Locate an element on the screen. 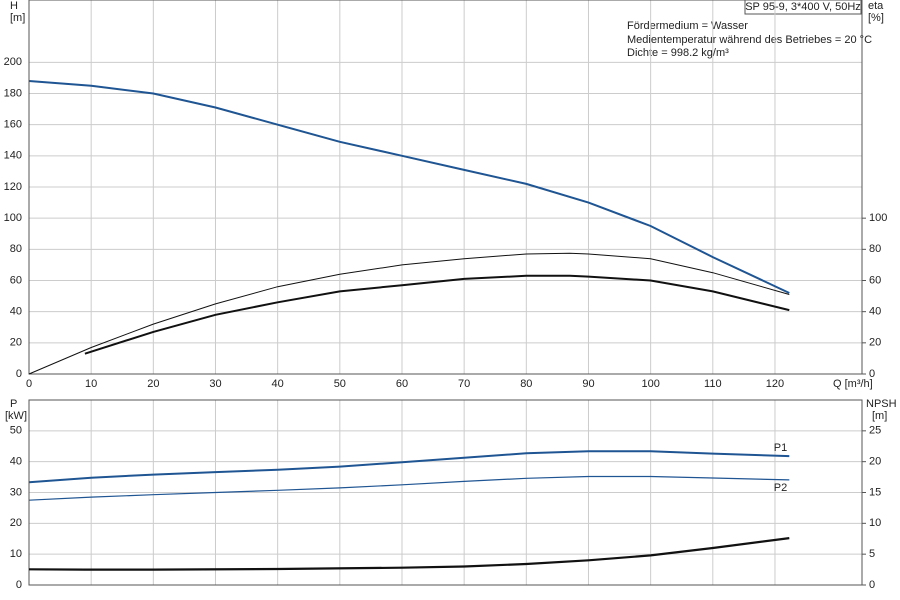 The height and width of the screenshot is (600, 900). y2-tick-label: 100 is located at coordinates (878, 218).